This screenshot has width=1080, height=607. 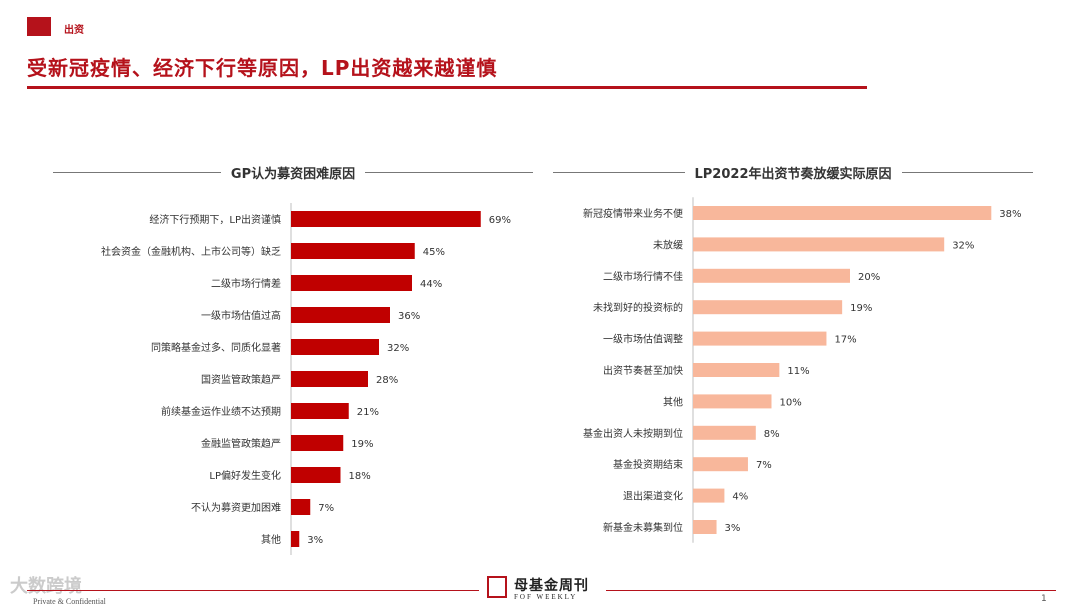 What do you see at coordinates (431, 284) in the screenshot?
I see `left-value-label: 44%` at bounding box center [431, 284].